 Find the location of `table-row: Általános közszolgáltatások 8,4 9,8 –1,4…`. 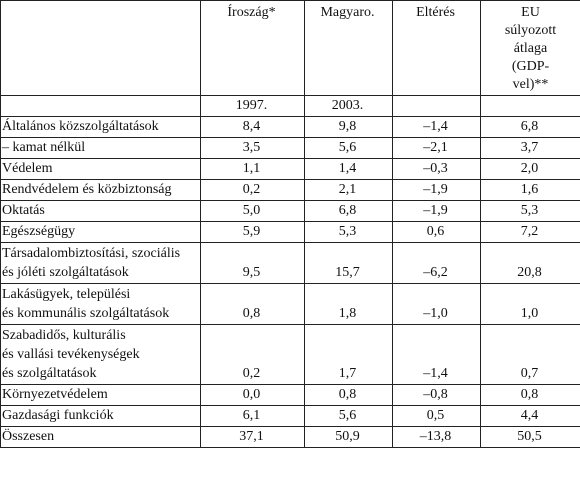

table-row: Általános közszolgáltatások 8,4 9,8 –1,4… is located at coordinates (290, 127).